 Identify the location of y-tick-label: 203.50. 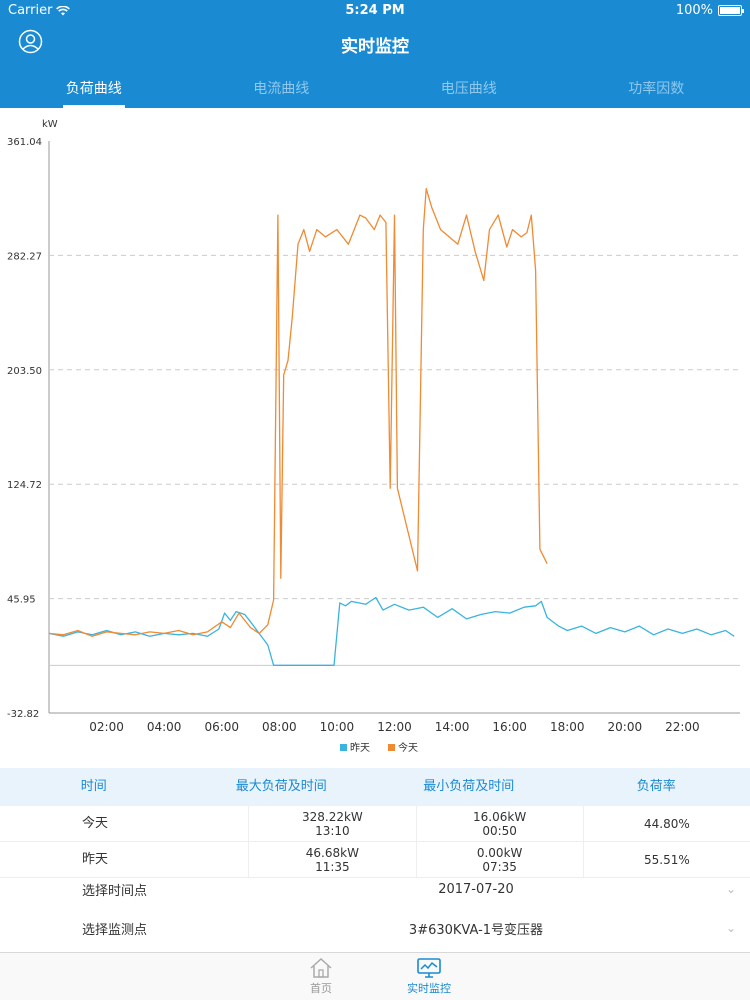
(24, 371).